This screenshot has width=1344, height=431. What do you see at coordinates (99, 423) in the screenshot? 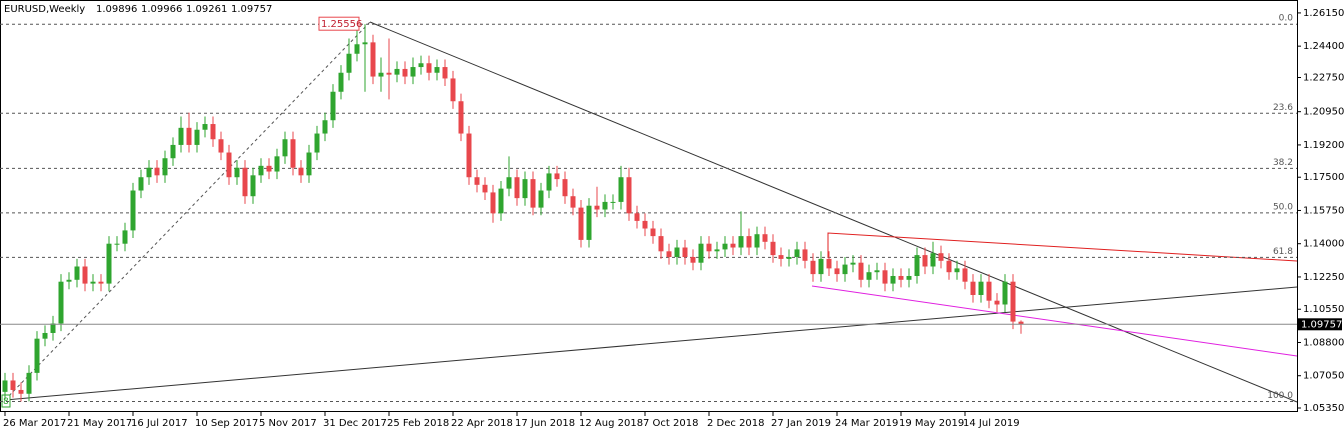
I see `x-tick-label: 21 May 2017` at bounding box center [99, 423].